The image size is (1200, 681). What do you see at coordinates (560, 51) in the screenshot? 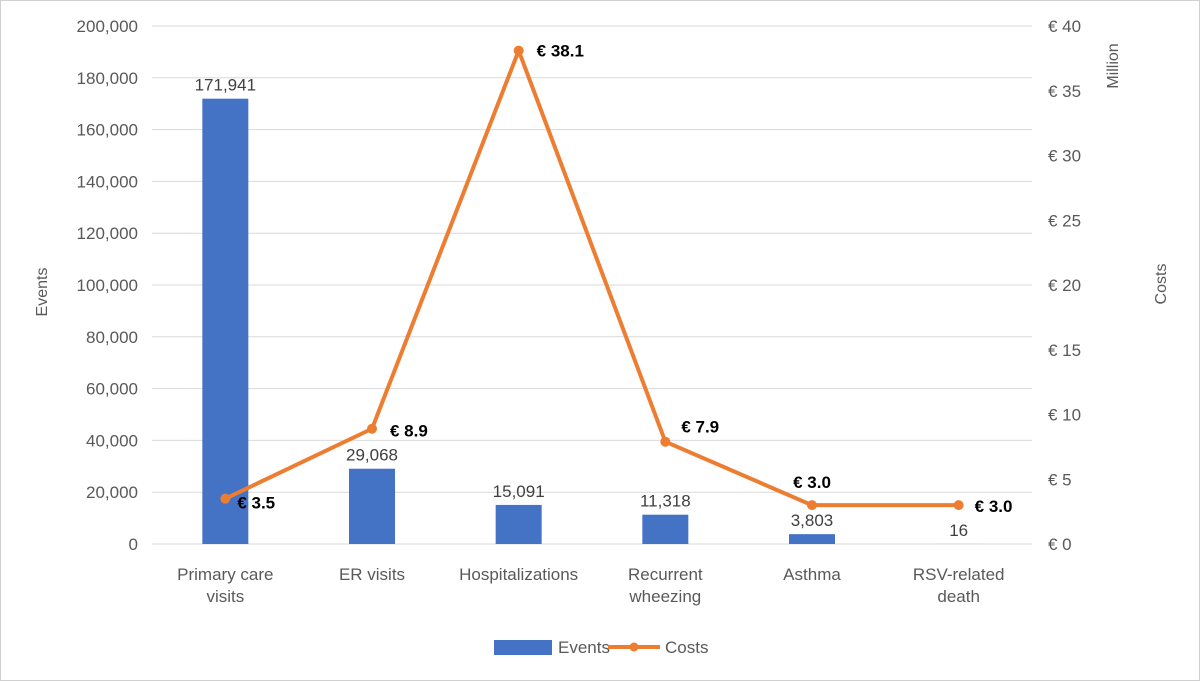
I see `costs-data-label: € 38.1` at bounding box center [560, 51].